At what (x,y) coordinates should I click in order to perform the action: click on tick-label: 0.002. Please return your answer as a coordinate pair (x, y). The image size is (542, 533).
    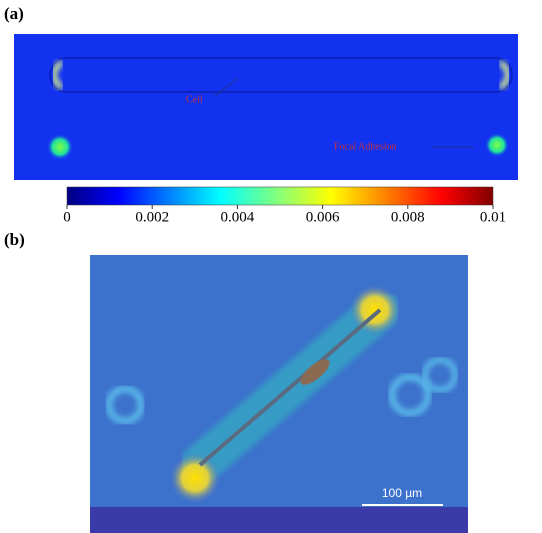
    Looking at the image, I should click on (152, 217).